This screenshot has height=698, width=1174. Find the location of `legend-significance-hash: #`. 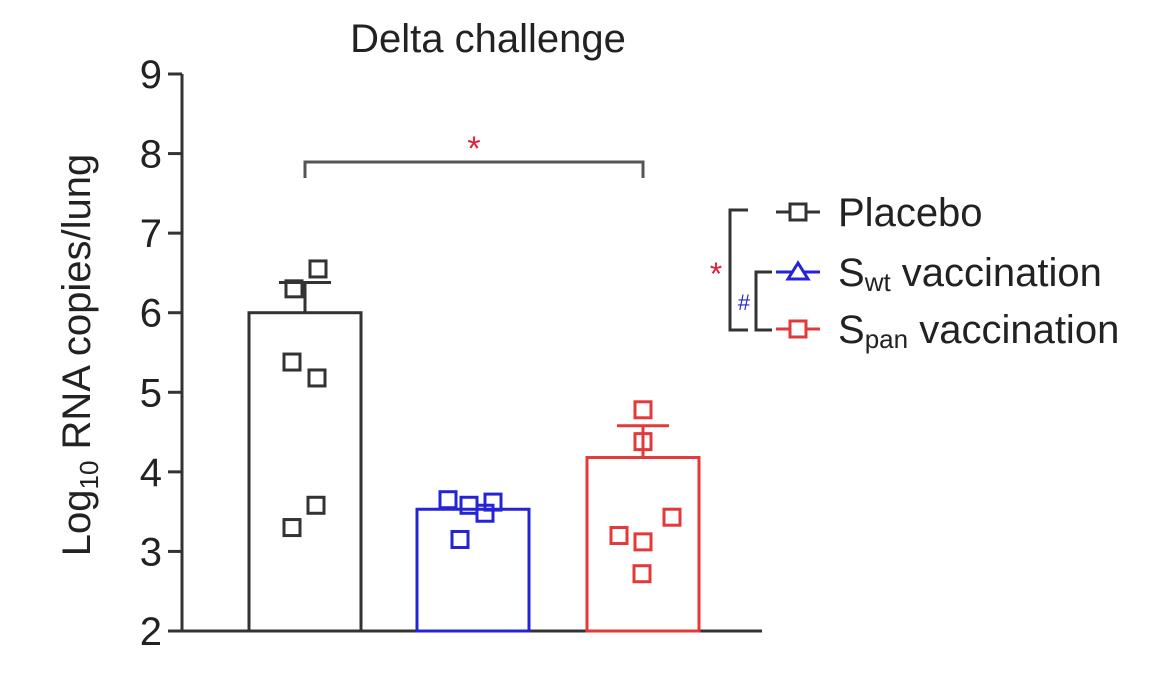

legend-significance-hash: # is located at coordinates (744, 302).